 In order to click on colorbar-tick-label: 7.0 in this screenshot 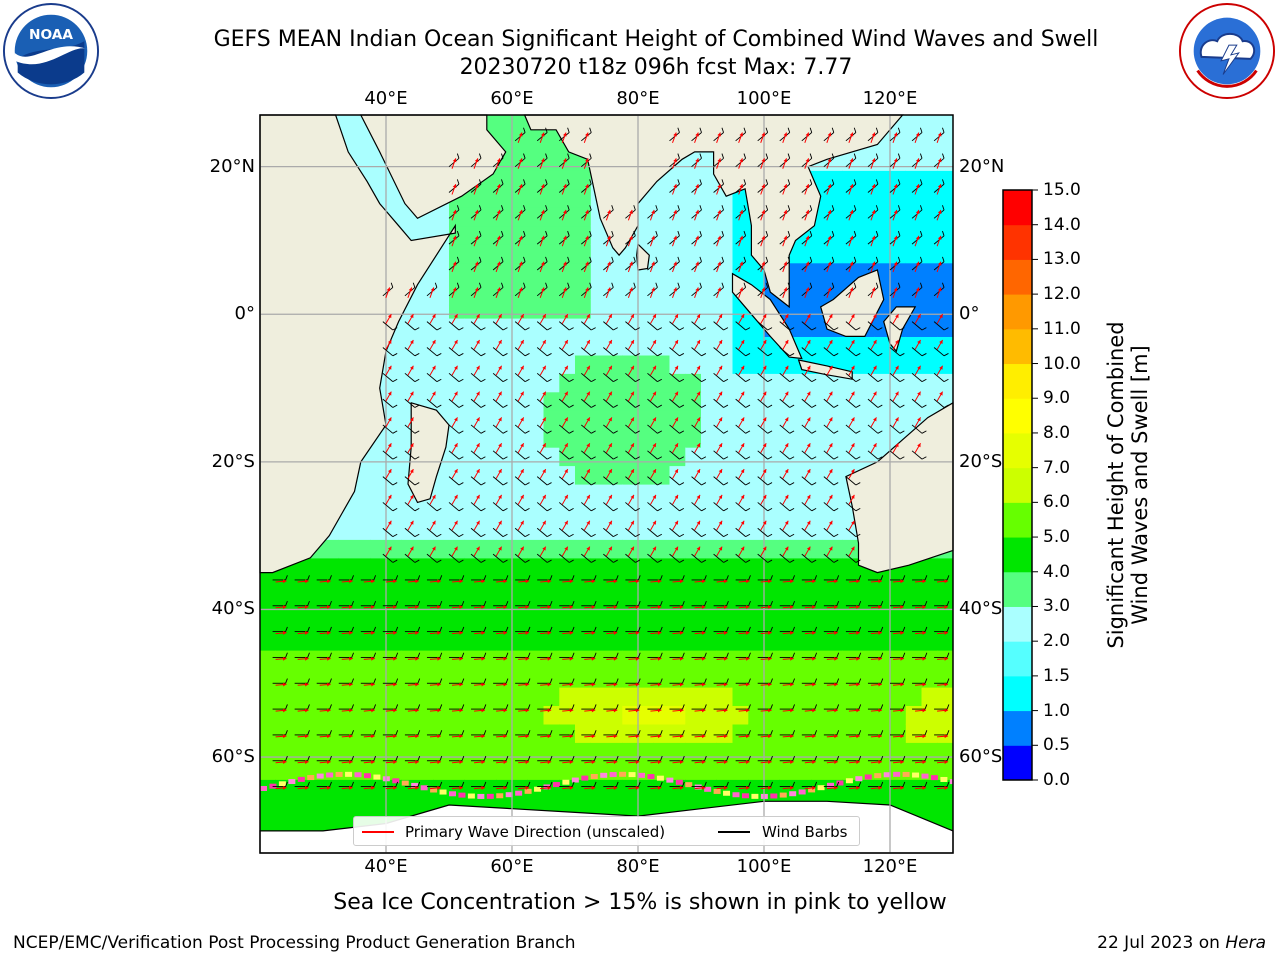, I will do `click(1057, 467)`.